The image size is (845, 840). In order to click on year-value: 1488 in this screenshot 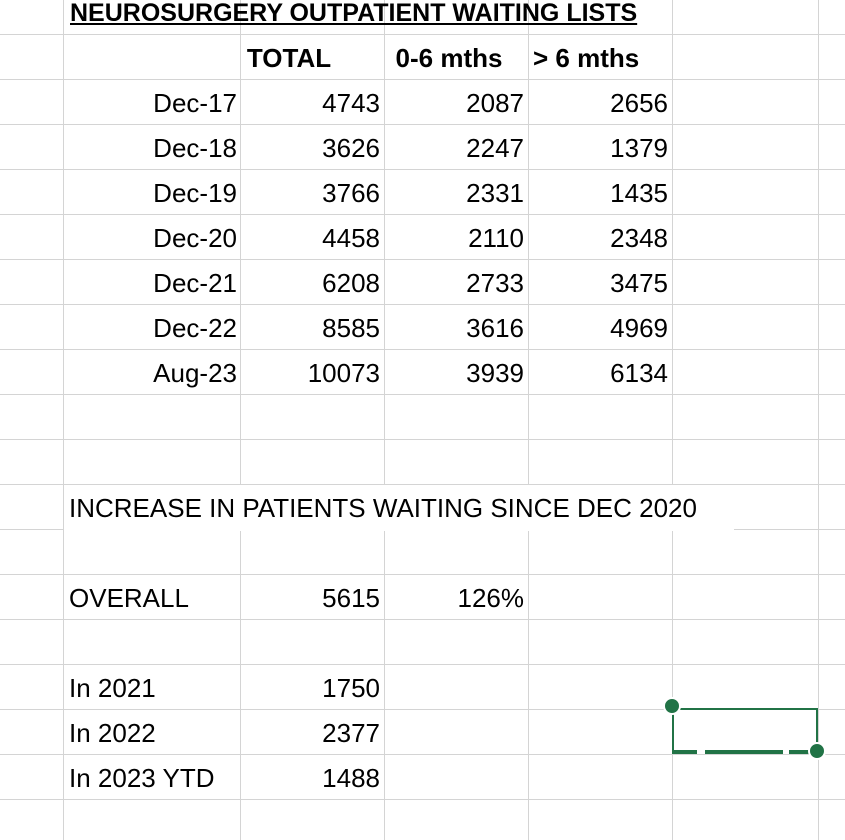, I will do `click(351, 778)`.